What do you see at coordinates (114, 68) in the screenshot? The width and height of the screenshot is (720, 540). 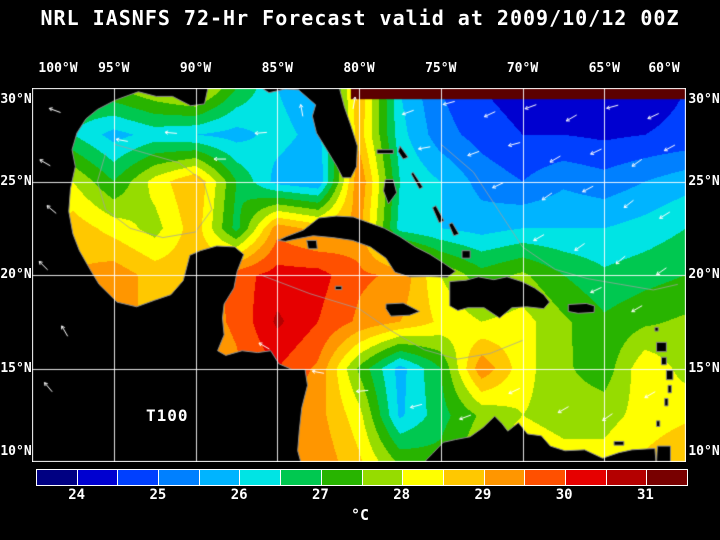 I see `lon-tick-label: 95°W` at bounding box center [114, 68].